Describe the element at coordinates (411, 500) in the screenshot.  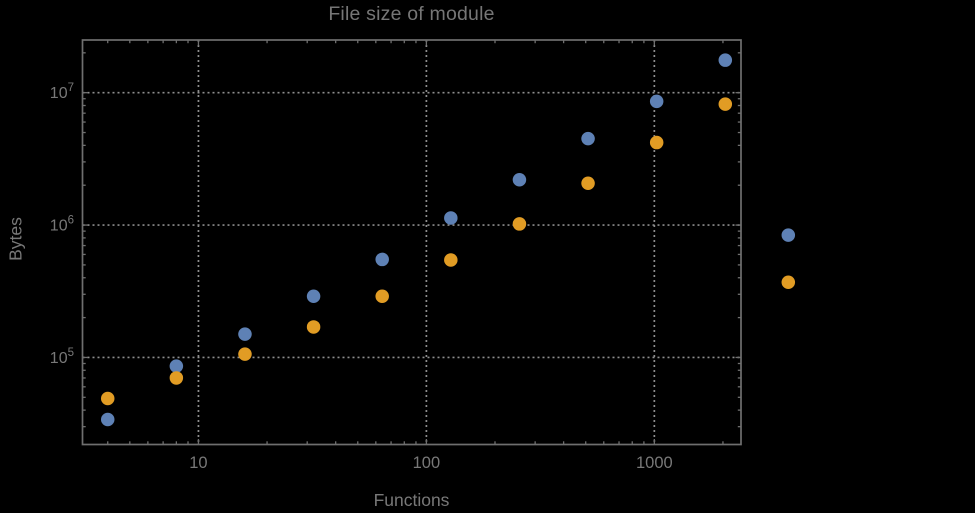
I see `x-axis-label: Functions` at that location.